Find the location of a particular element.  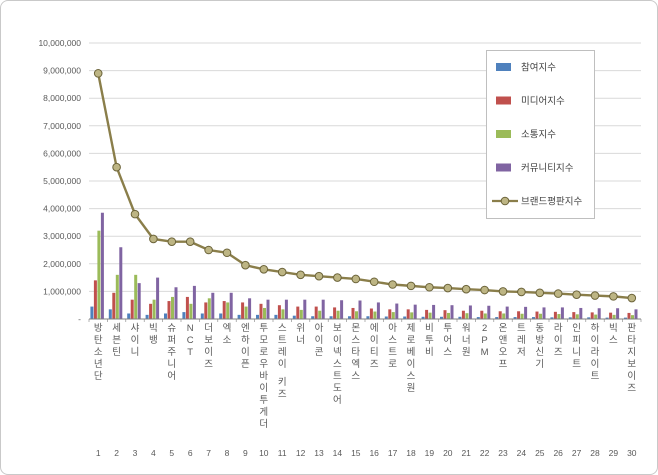

rank-label: 19 is located at coordinates (430, 453).